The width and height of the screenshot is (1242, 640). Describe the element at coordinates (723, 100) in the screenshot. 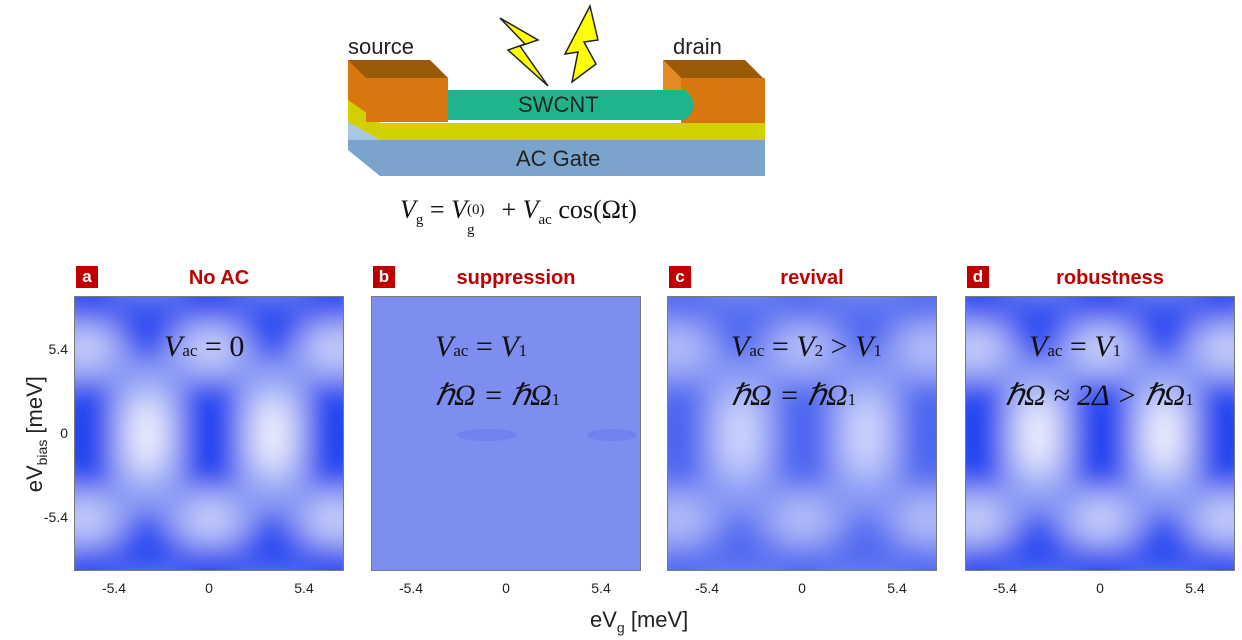

I see `drain-contact` at that location.